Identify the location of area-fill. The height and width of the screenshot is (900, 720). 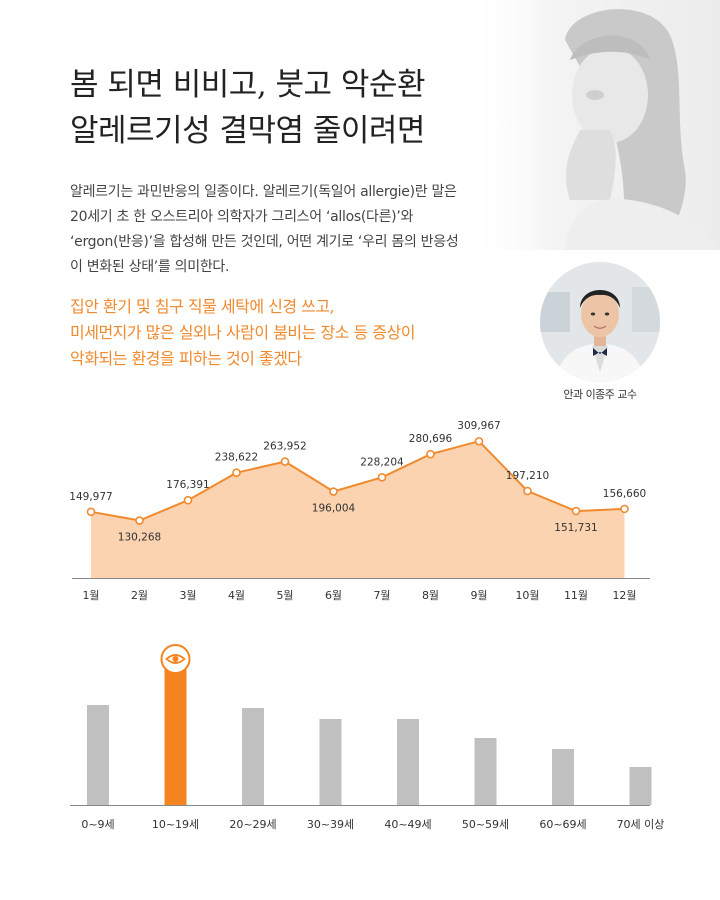
(358, 509).